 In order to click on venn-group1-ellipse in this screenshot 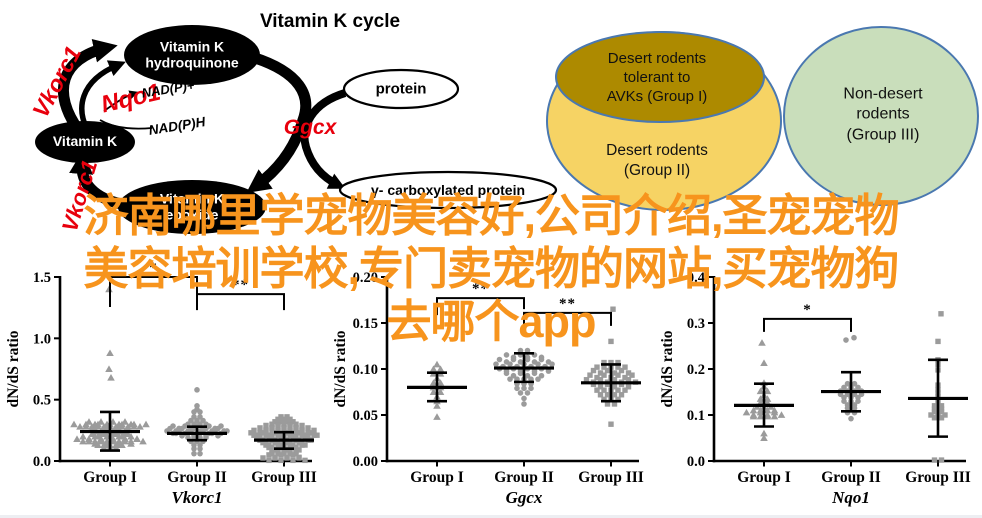, I will do `click(660, 77)`.